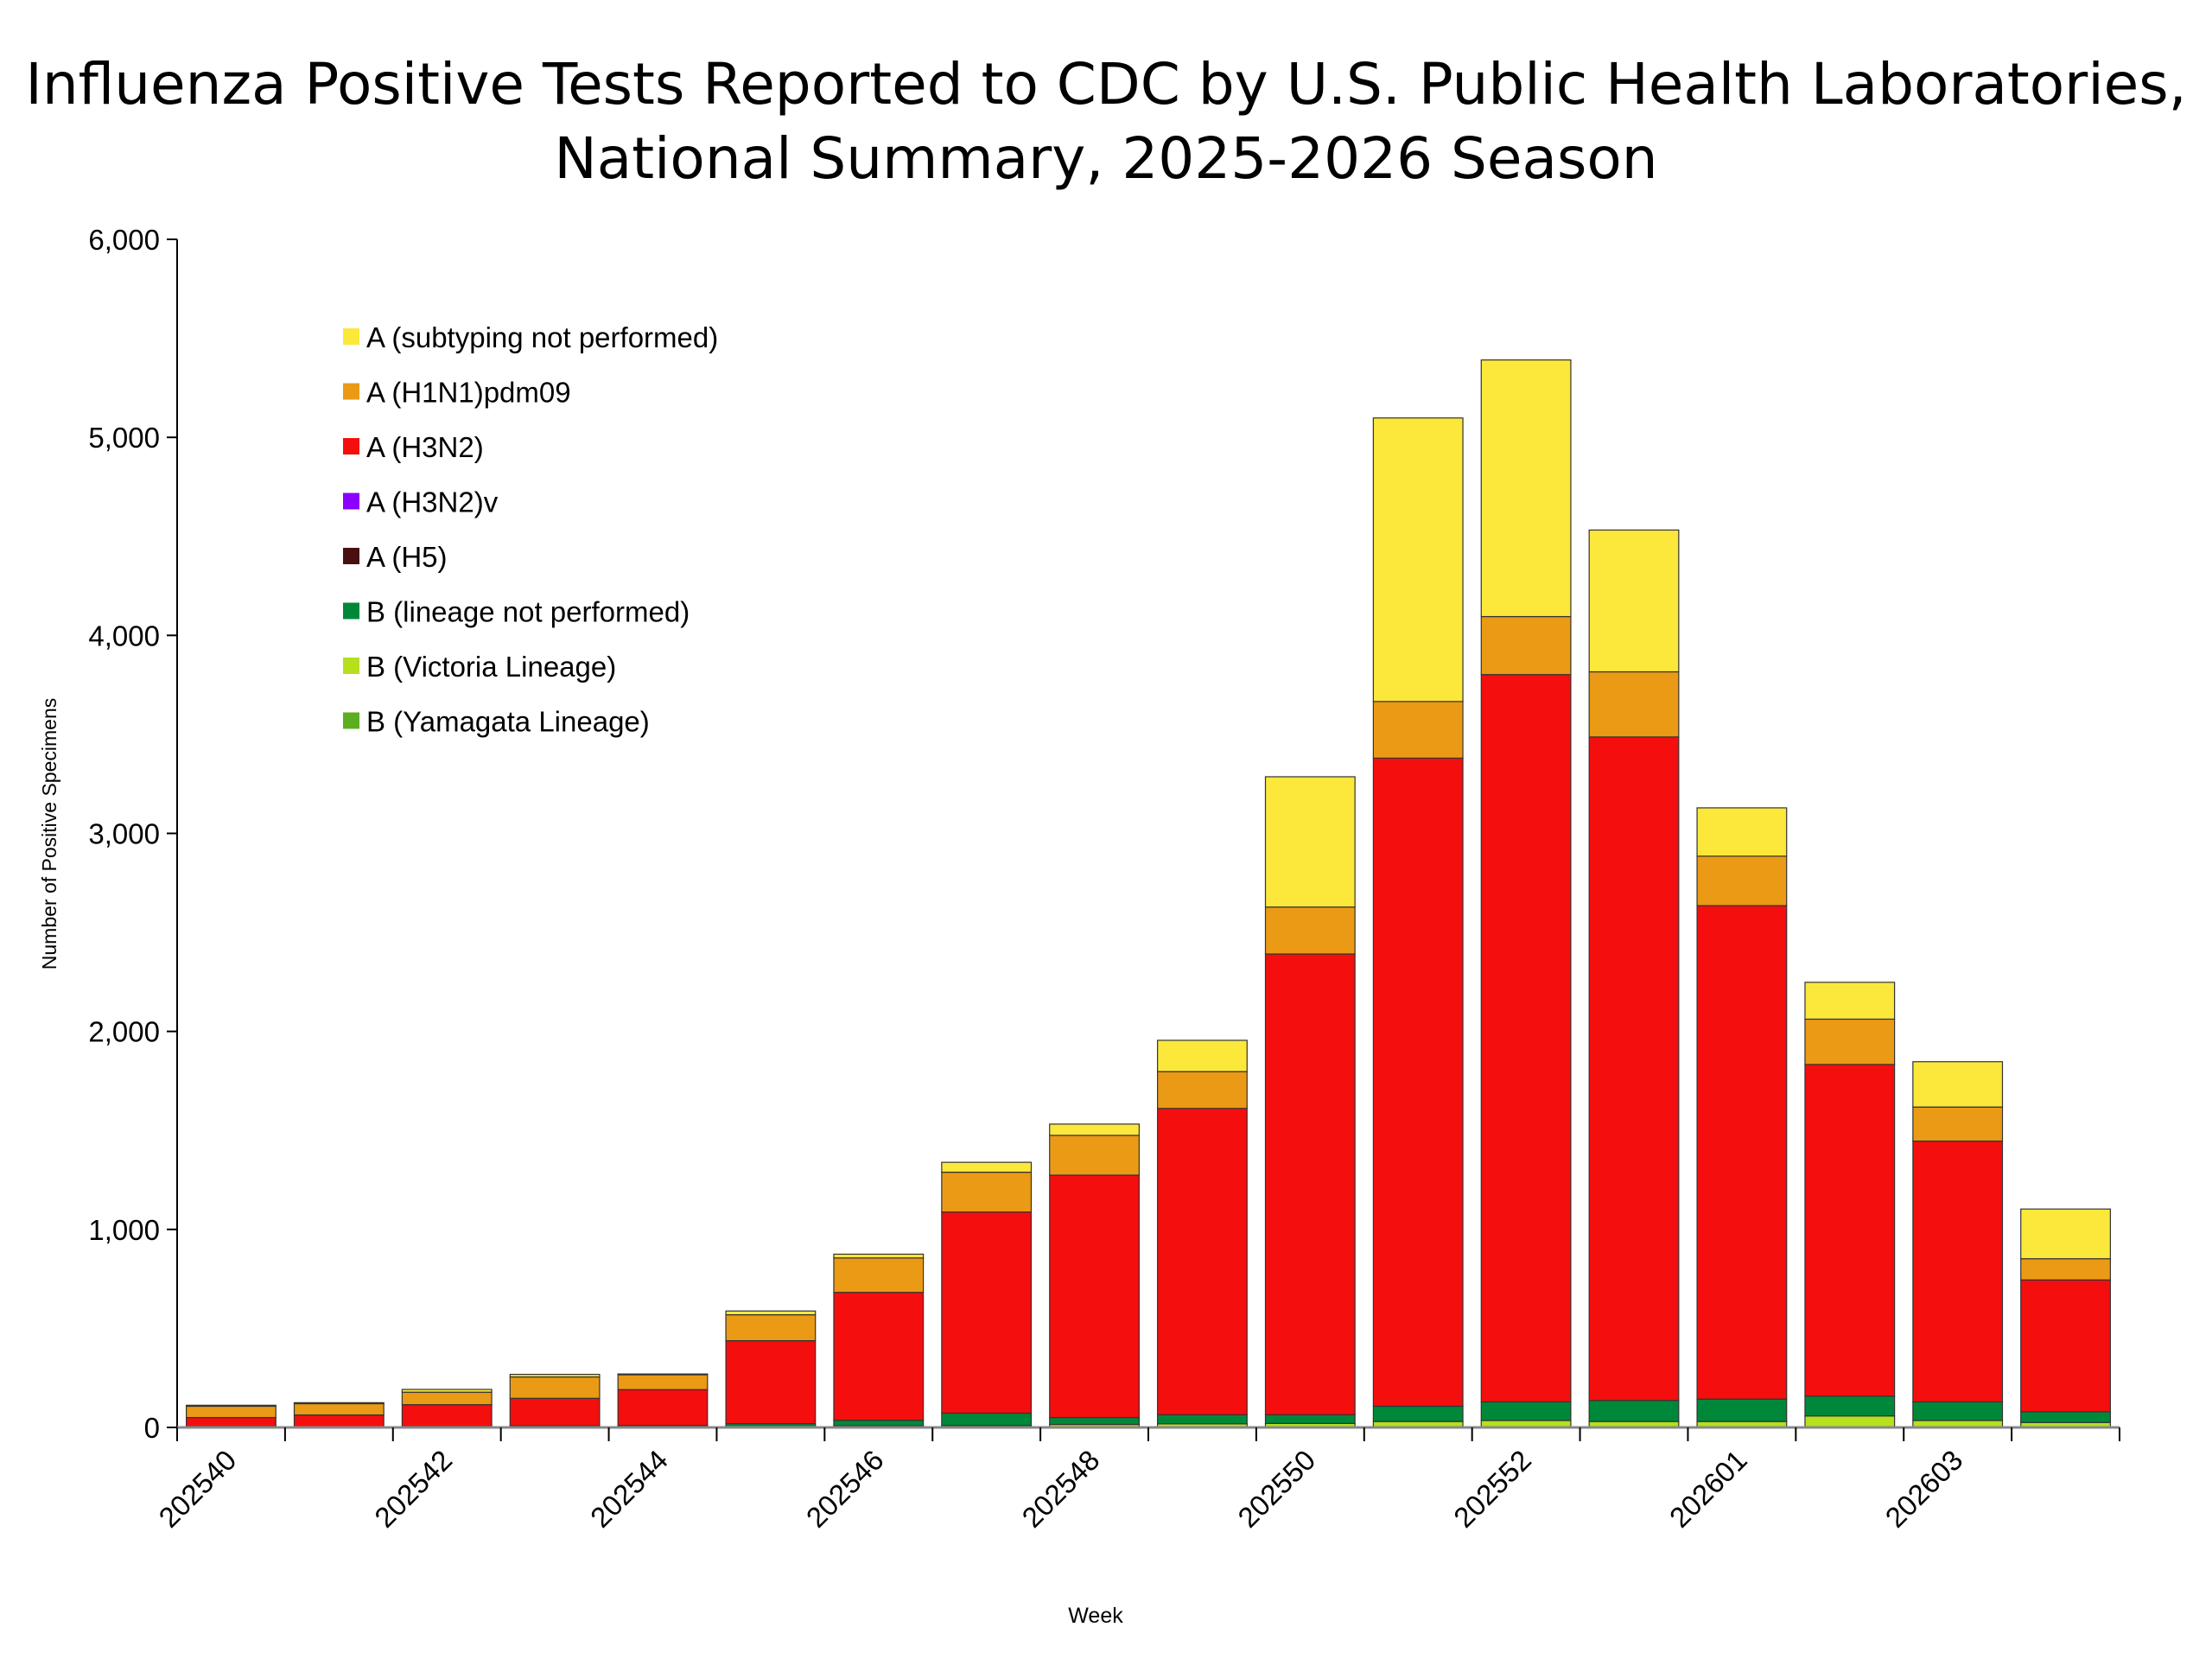 The image size is (2212, 1659). I want to click on legend-label: A (H3N2)v, so click(432, 502).